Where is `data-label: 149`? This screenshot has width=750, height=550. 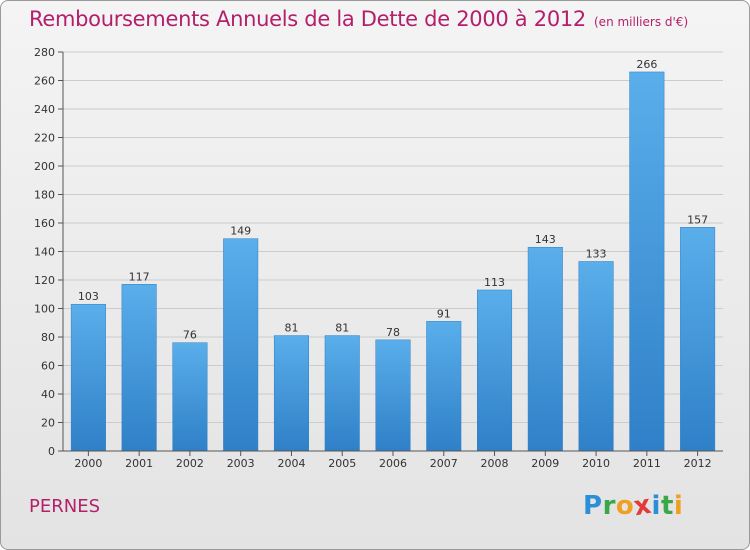 data-label: 149 is located at coordinates (240, 231).